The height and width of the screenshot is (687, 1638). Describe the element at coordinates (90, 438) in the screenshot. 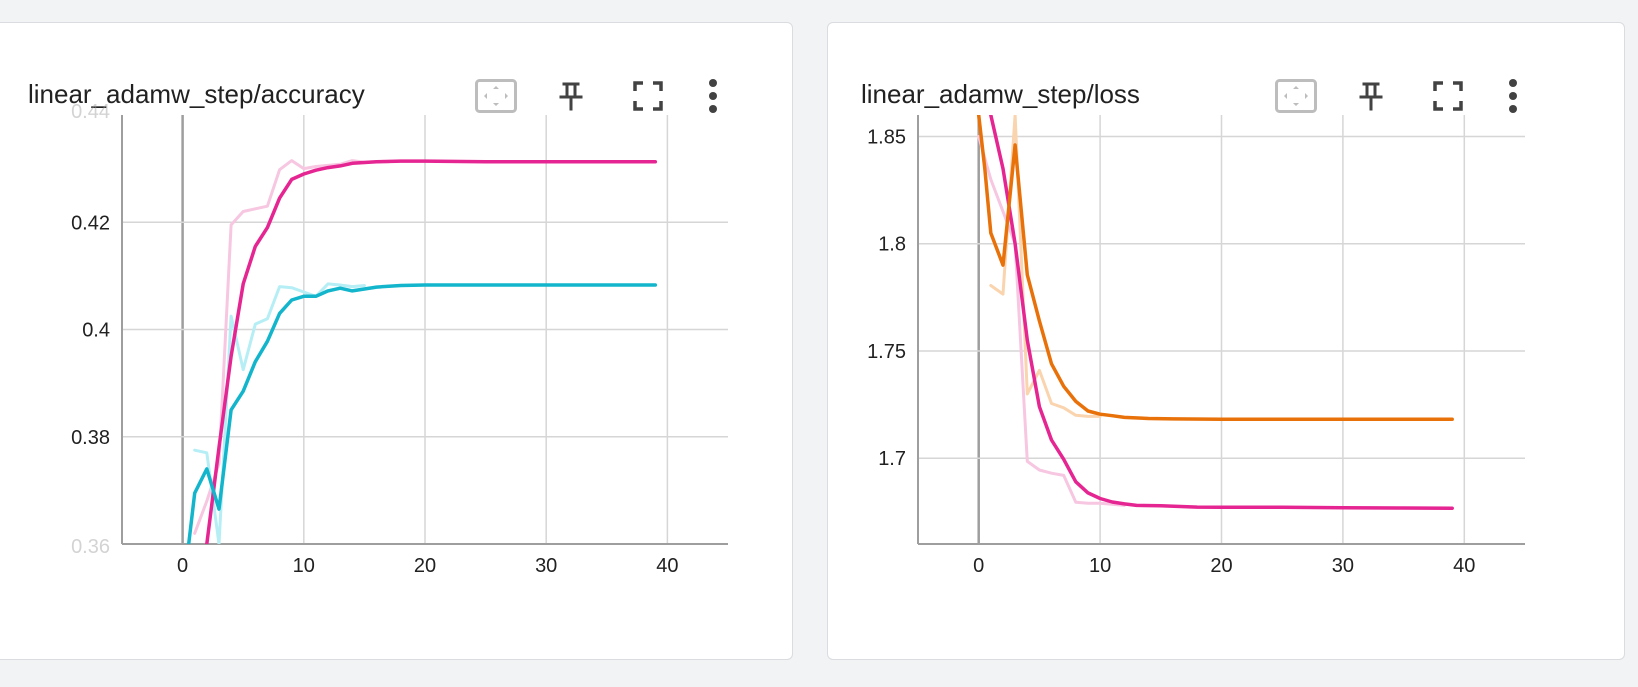

I see `y-tick-label: 0.38` at that location.